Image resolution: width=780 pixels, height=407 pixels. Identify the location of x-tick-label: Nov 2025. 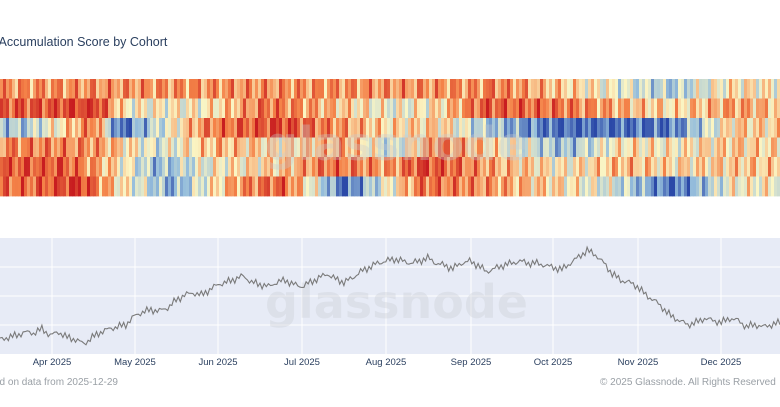
(638, 362).